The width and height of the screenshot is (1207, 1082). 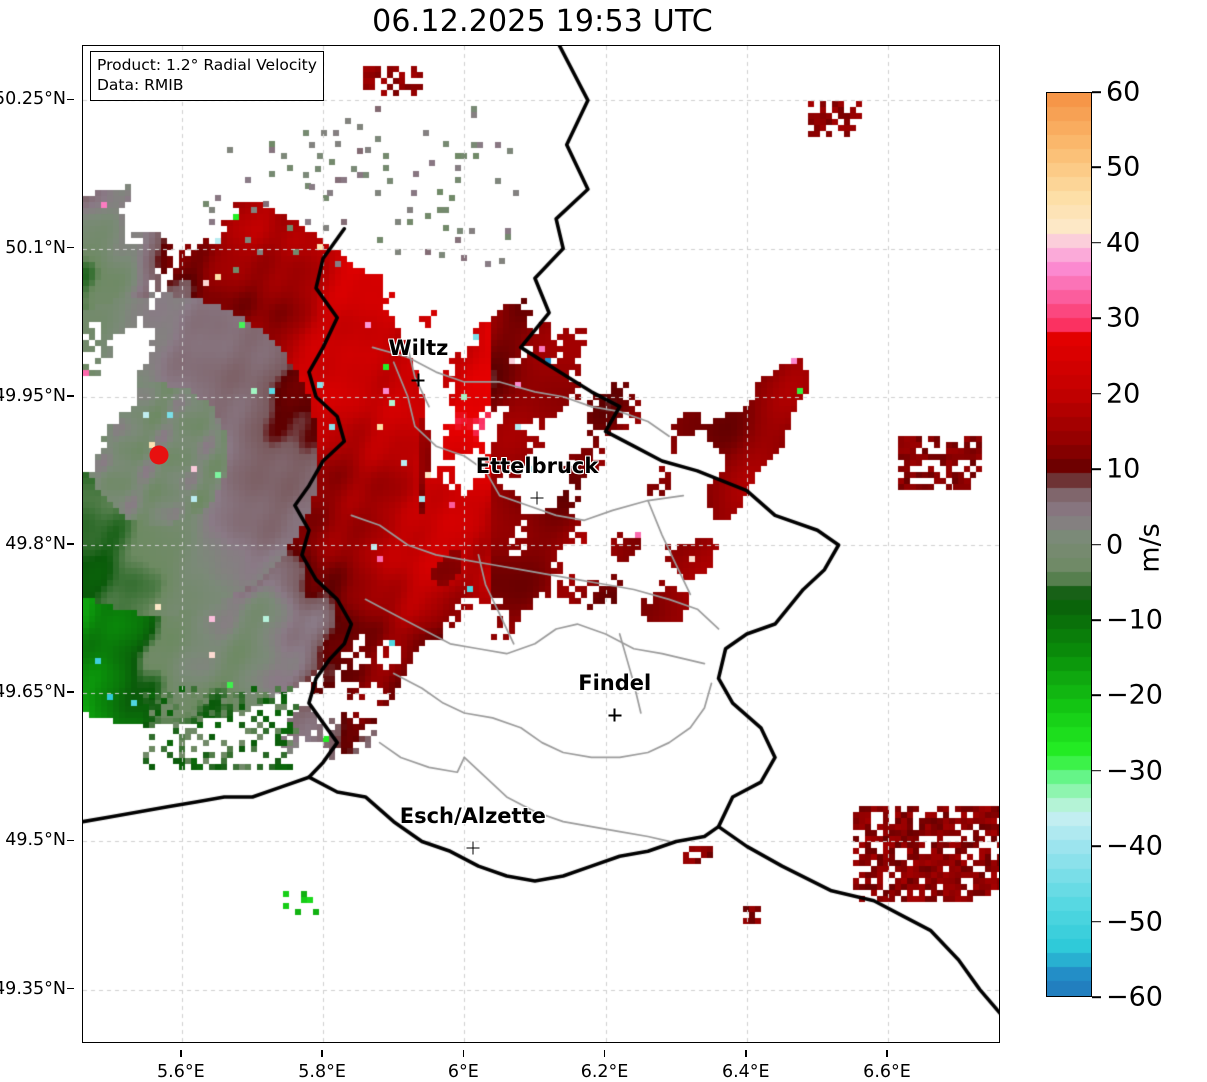 I want to click on city-marker-ettelbruck, so click(x=537, y=498).